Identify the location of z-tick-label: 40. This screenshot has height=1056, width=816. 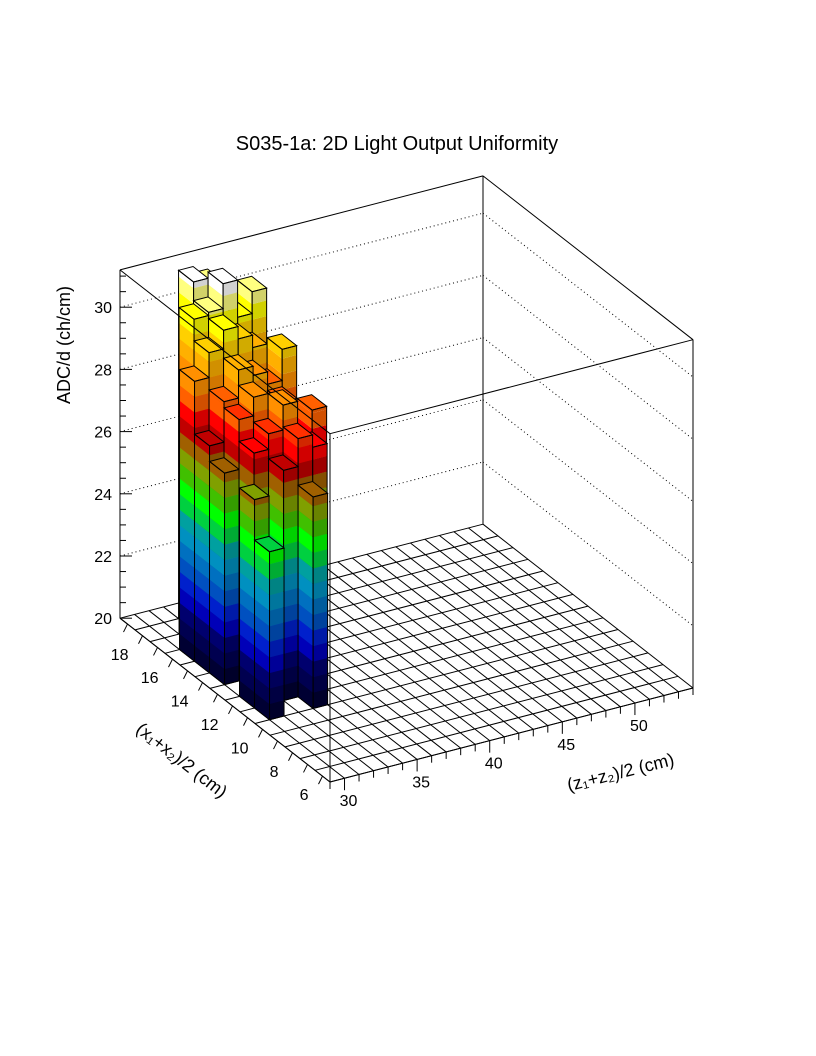
(494, 764).